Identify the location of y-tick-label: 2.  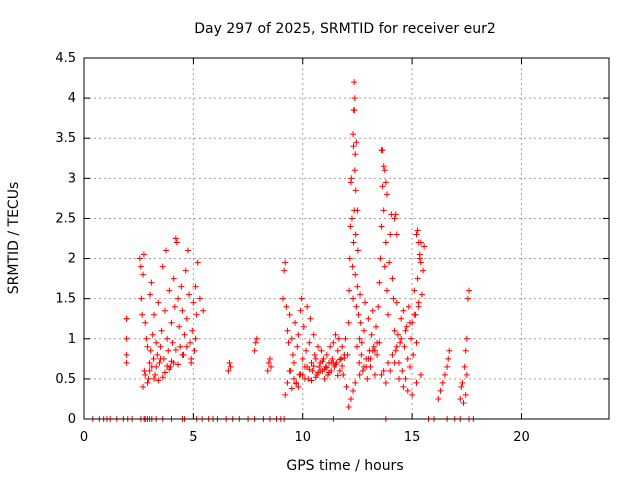
(72, 259).